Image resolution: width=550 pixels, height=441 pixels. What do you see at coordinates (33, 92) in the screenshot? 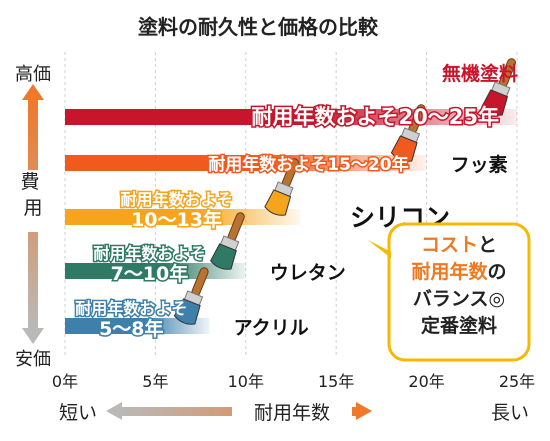
I see `y-axis-arrow-top` at bounding box center [33, 92].